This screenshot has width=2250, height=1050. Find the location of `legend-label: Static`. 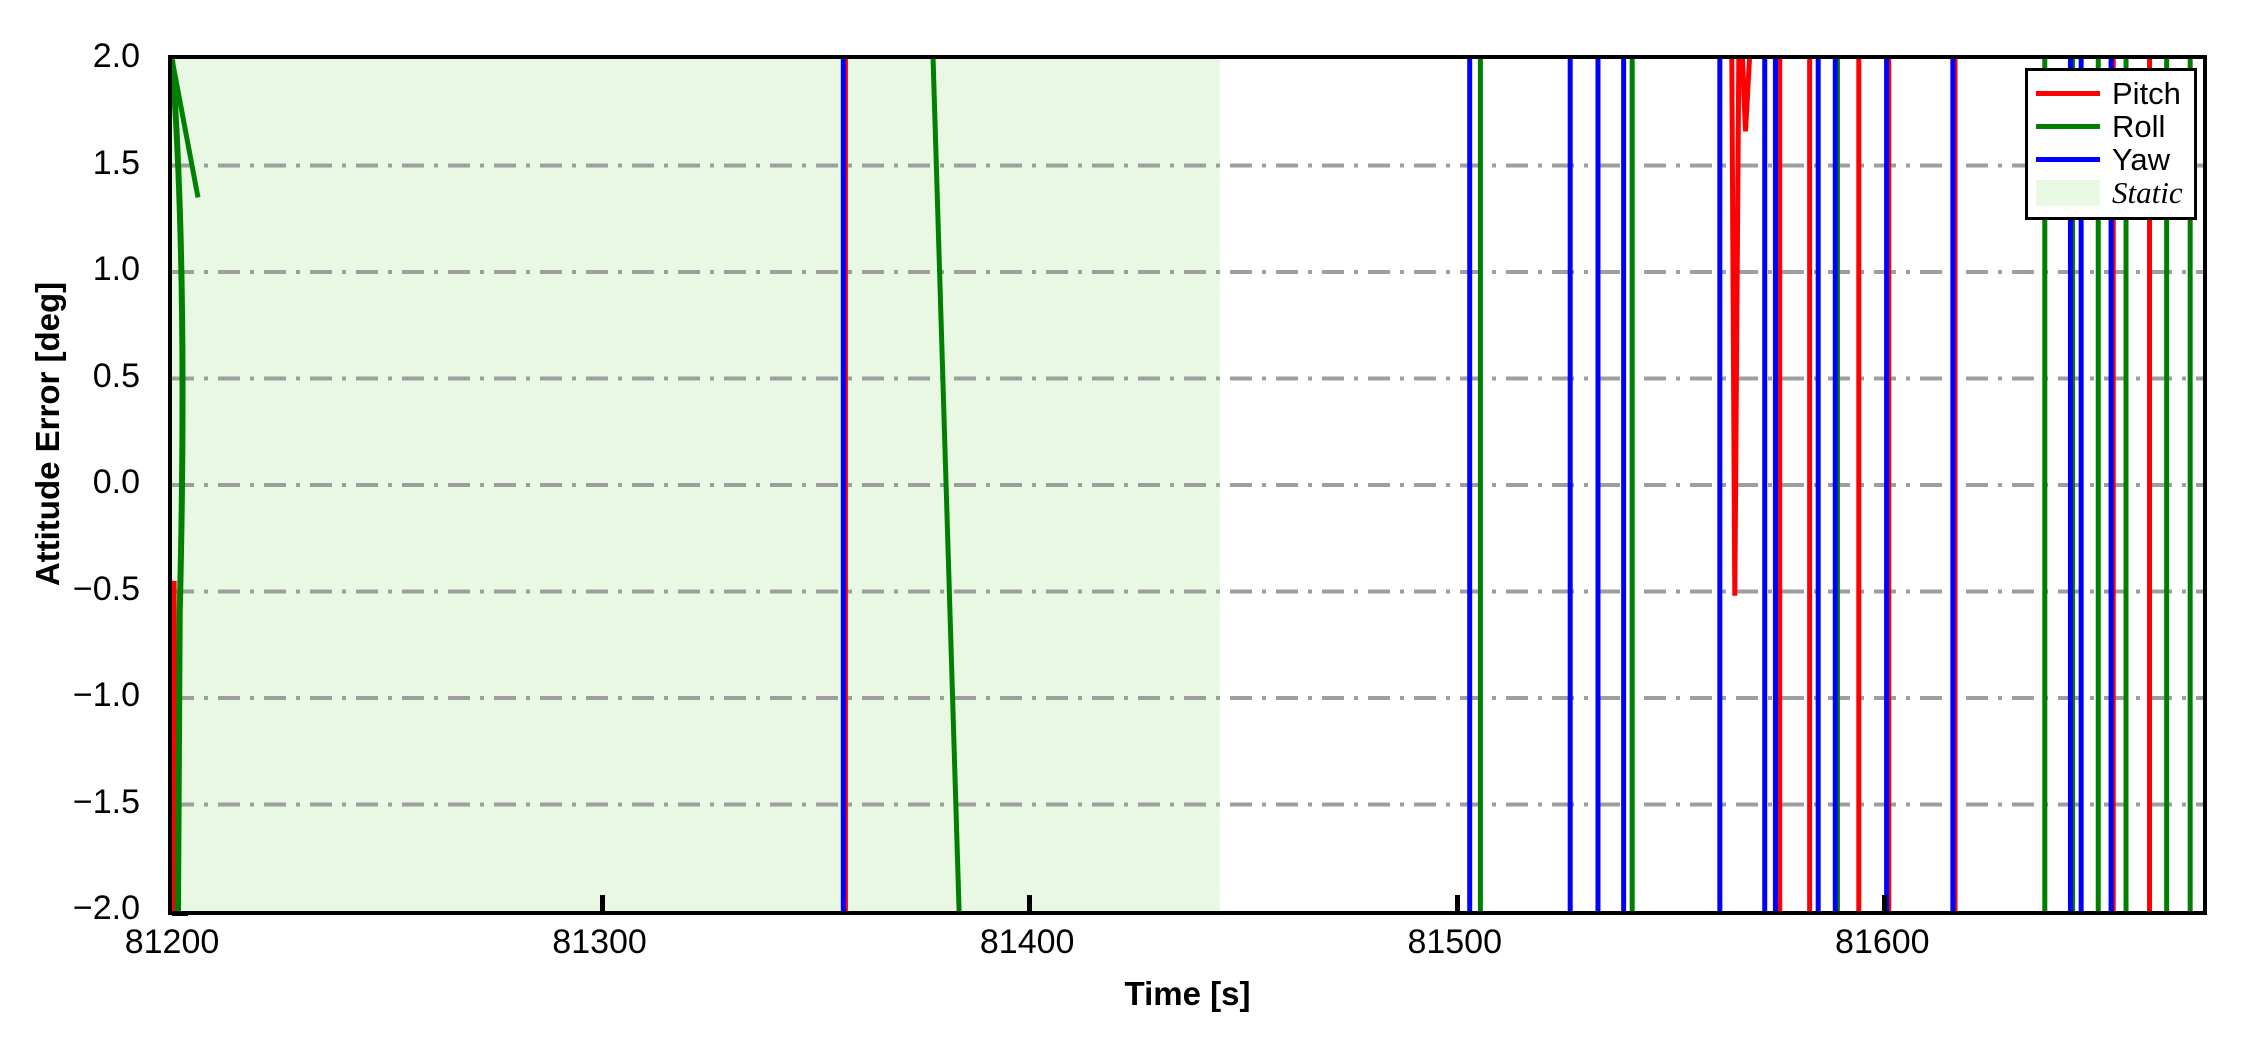

legend-label: Static is located at coordinates (2147, 192).